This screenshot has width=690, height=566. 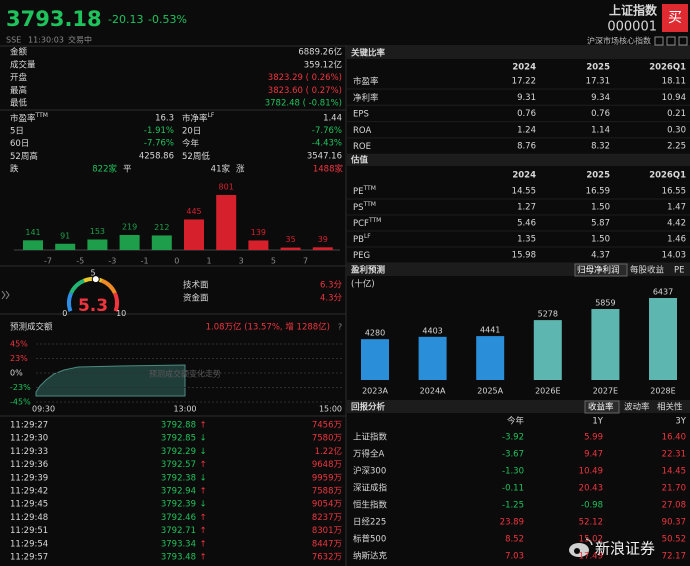 What do you see at coordinates (593, 455) in the screenshot?
I see `return-value: 9.47` at bounding box center [593, 455].